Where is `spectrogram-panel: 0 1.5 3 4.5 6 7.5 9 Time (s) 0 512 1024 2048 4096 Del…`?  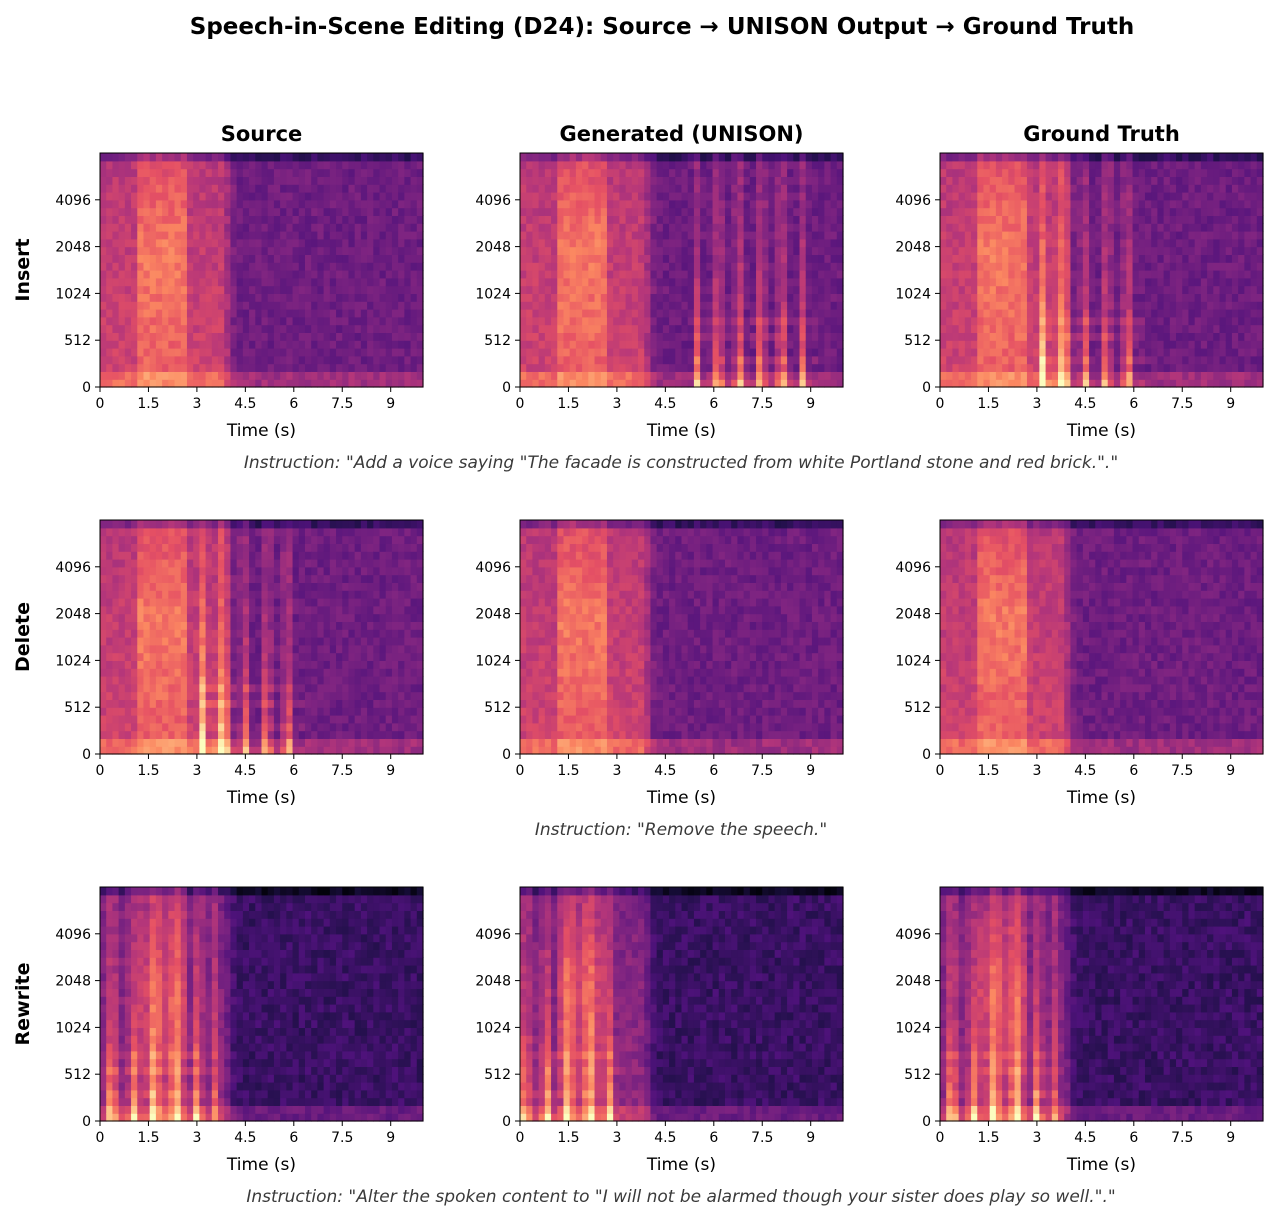 spectrogram-panel: 0 1.5 3 4.5 6 7.5 9 Time (s) 0 512 1024 2048 4096 Del… is located at coordinates (218, 663).